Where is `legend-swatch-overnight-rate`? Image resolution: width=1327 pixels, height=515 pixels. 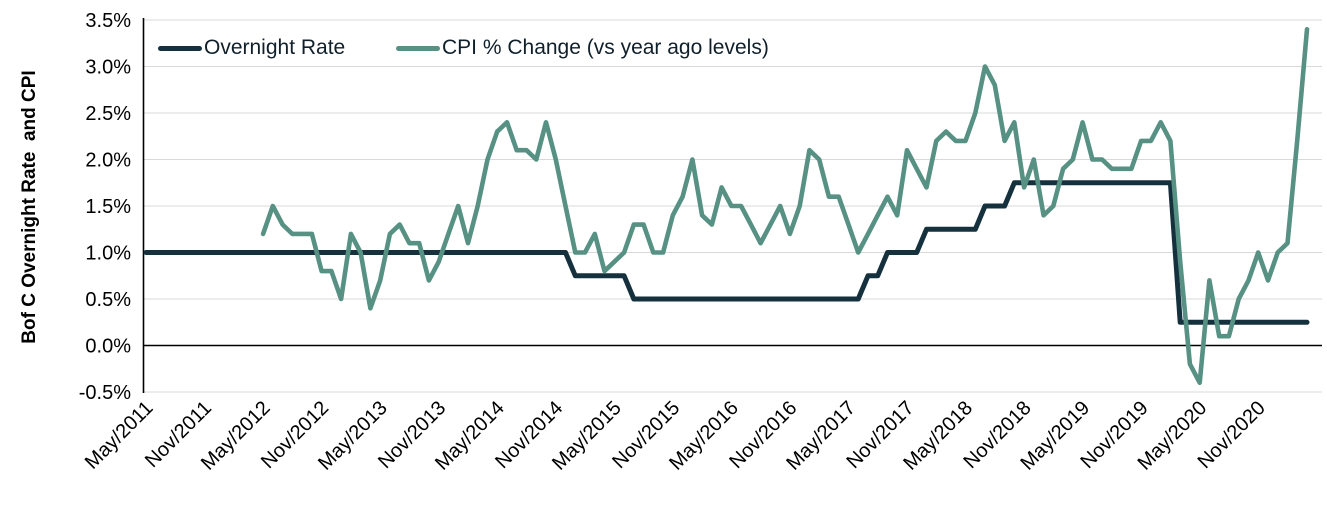
legend-swatch-overnight-rate is located at coordinates (180, 48).